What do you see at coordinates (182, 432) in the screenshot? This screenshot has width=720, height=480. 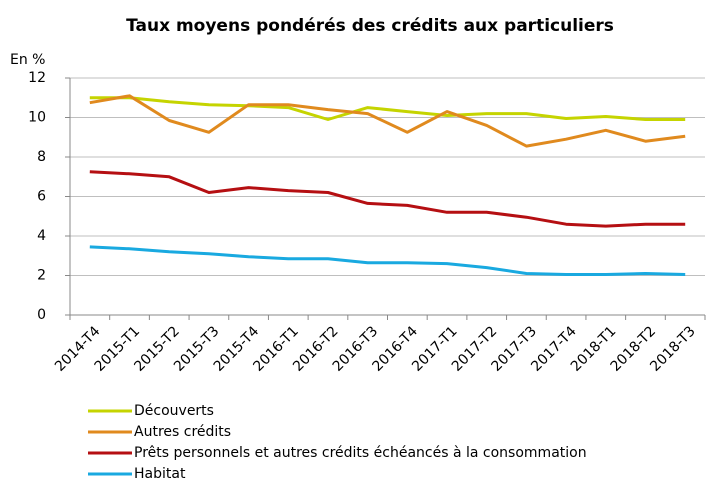 I see `legend-label: Autres crédits` at bounding box center [182, 432].